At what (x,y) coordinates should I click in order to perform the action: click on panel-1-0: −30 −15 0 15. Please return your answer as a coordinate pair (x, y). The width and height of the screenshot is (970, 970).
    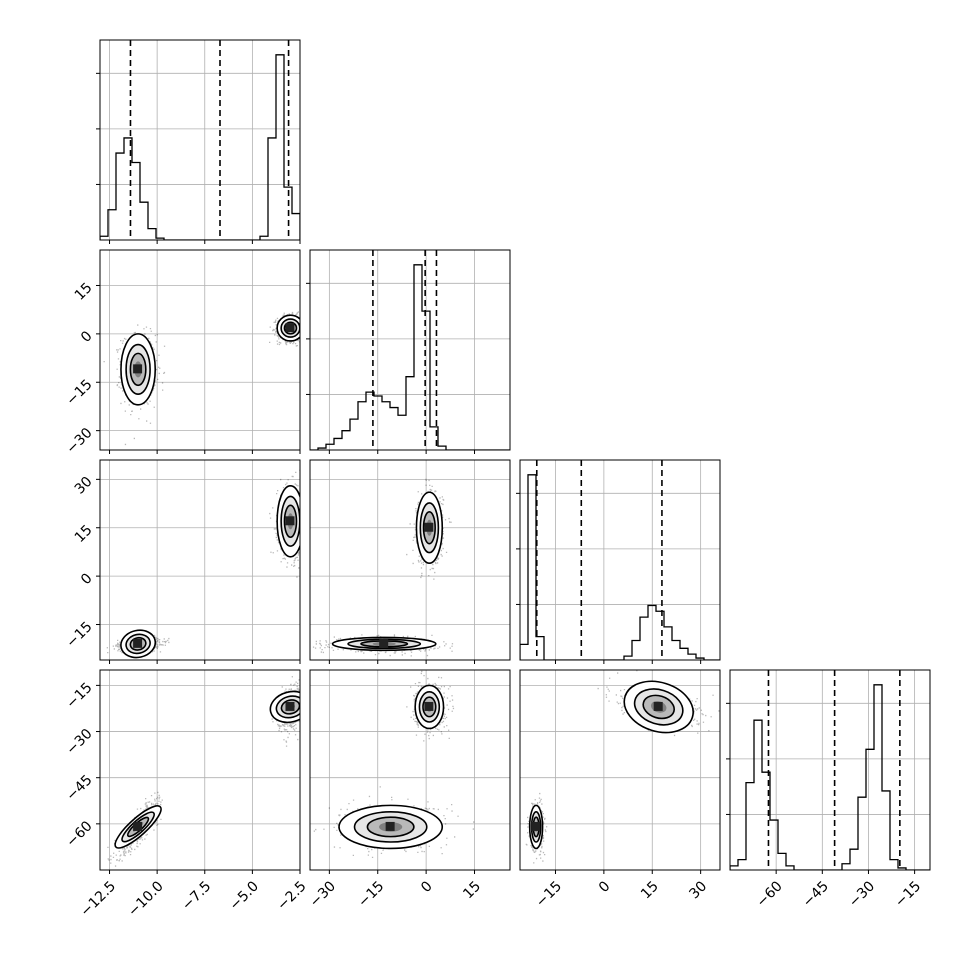
    Looking at the image, I should click on (182, 353).